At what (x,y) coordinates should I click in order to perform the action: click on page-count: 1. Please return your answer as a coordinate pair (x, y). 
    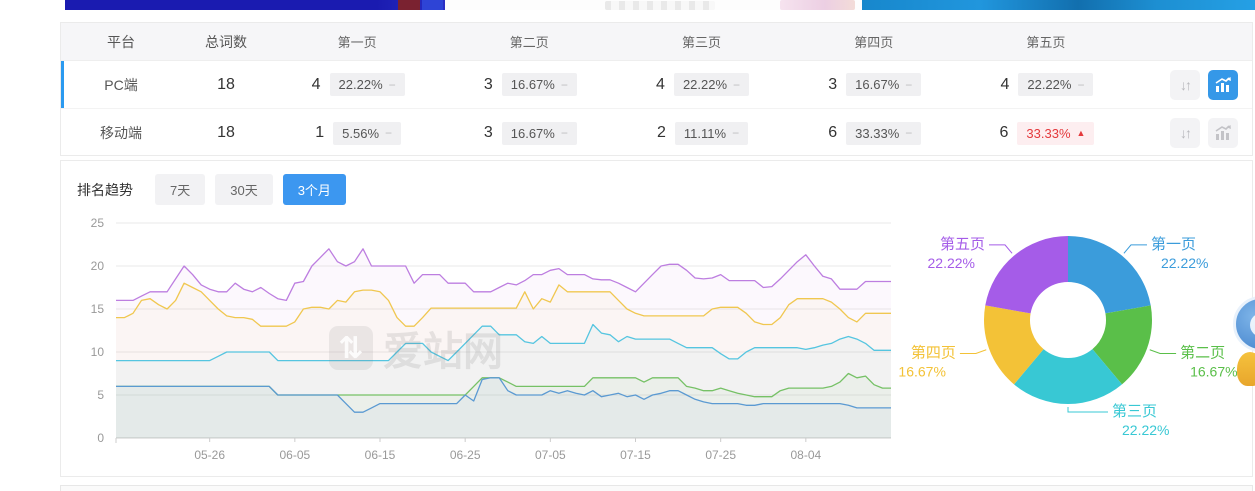
    Looking at the image, I should click on (320, 132).